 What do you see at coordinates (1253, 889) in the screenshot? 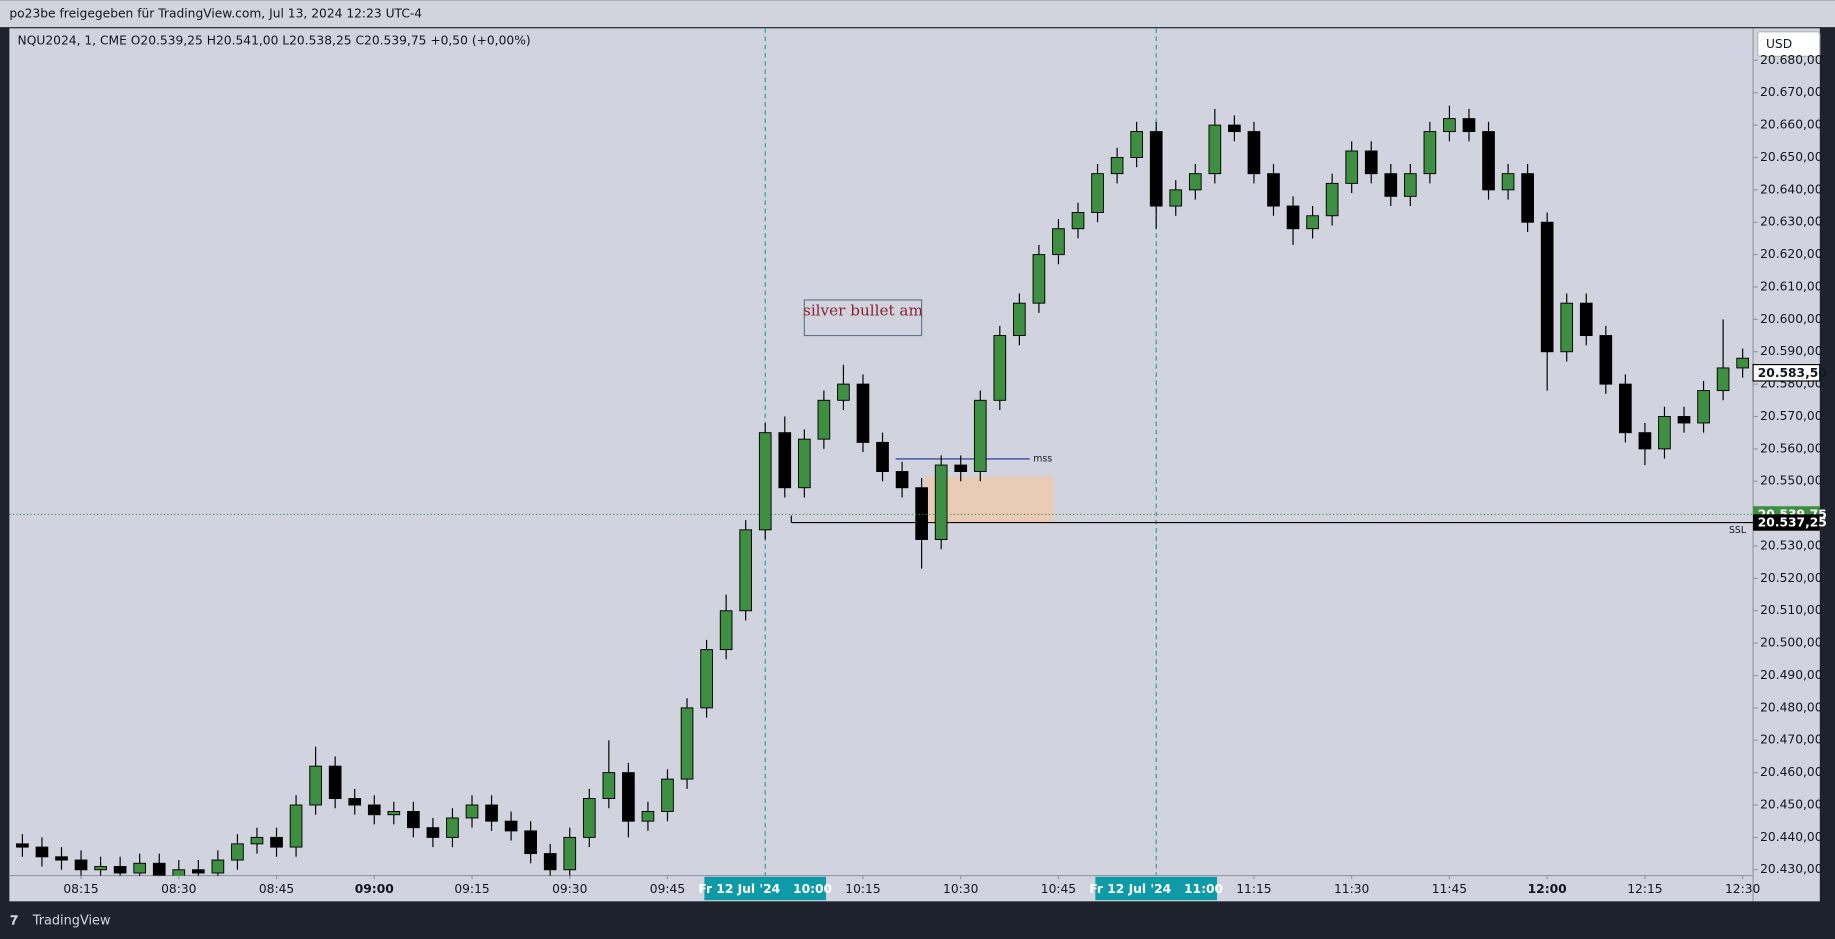
I see `x-tick-label: 11:15` at bounding box center [1253, 889].